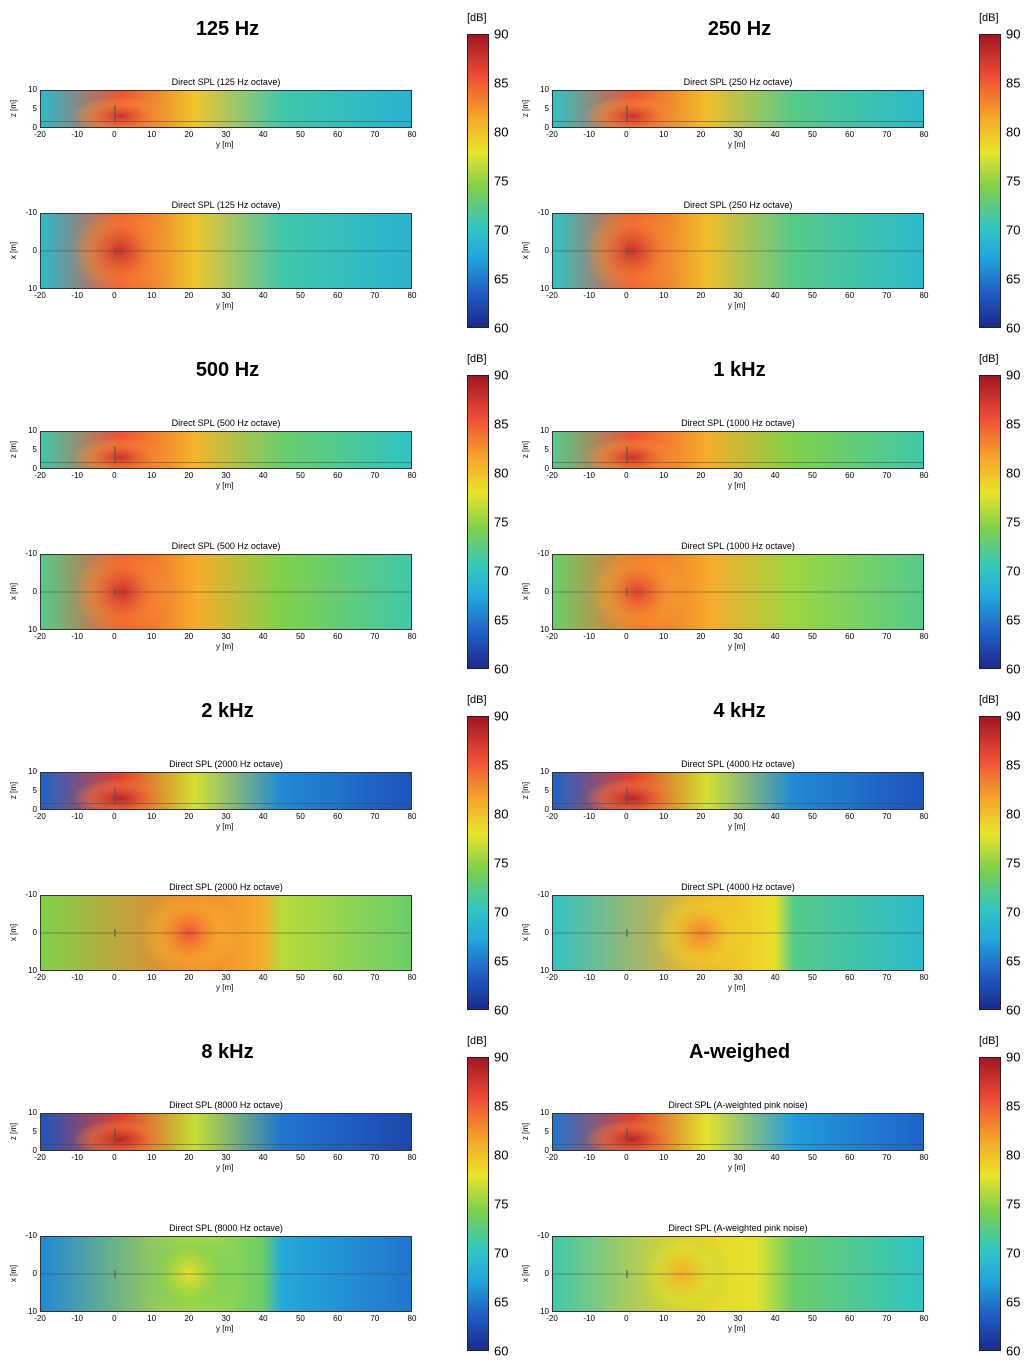 This screenshot has height=1365, width=1024. What do you see at coordinates (526, 250) in the screenshot?
I see `x-axis-label: x [m]` at bounding box center [526, 250].